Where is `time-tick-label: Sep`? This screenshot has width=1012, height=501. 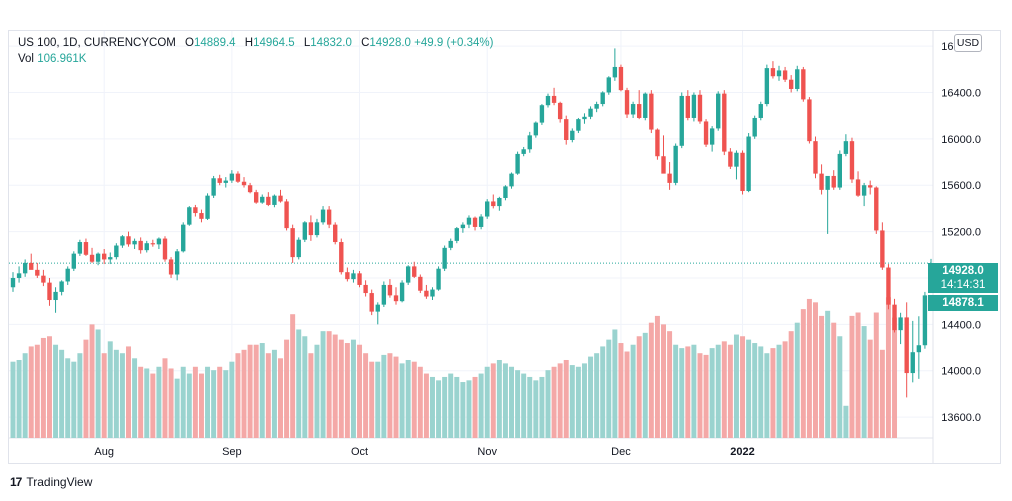
time-tick-label: Sep is located at coordinates (232, 452).